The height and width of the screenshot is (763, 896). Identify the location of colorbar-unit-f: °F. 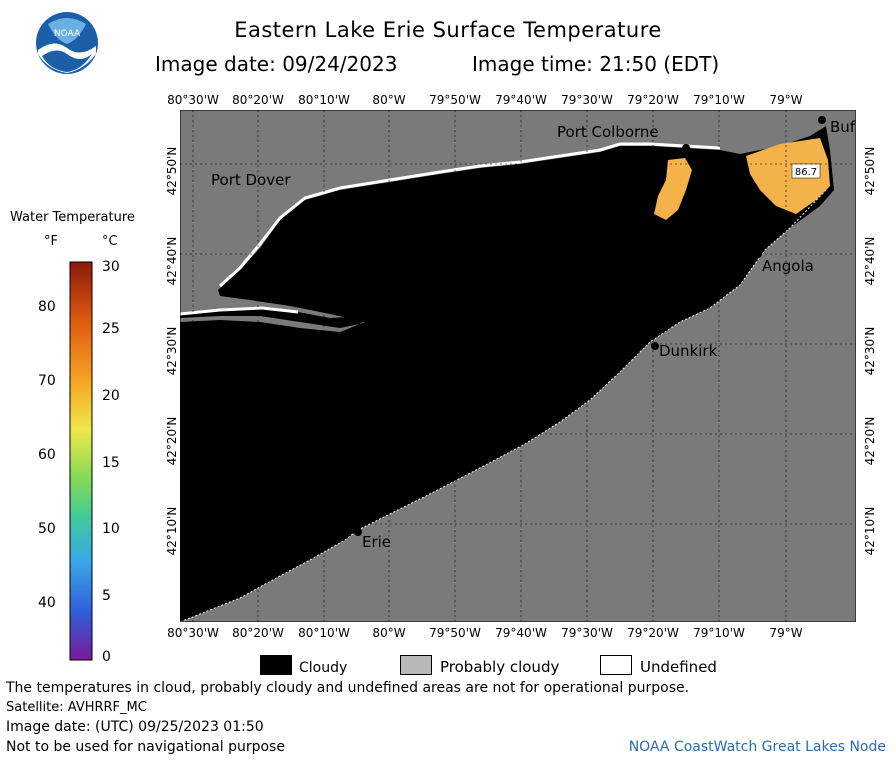
(51, 241).